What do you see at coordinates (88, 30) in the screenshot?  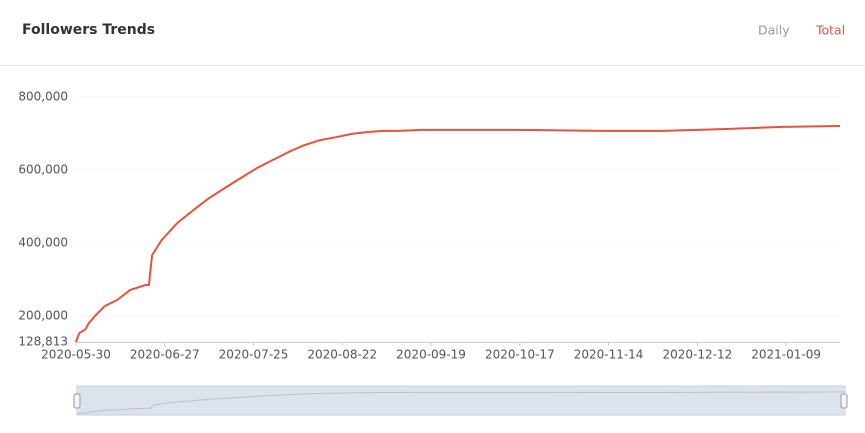 I see `chart-title: Followers Trends` at bounding box center [88, 30].